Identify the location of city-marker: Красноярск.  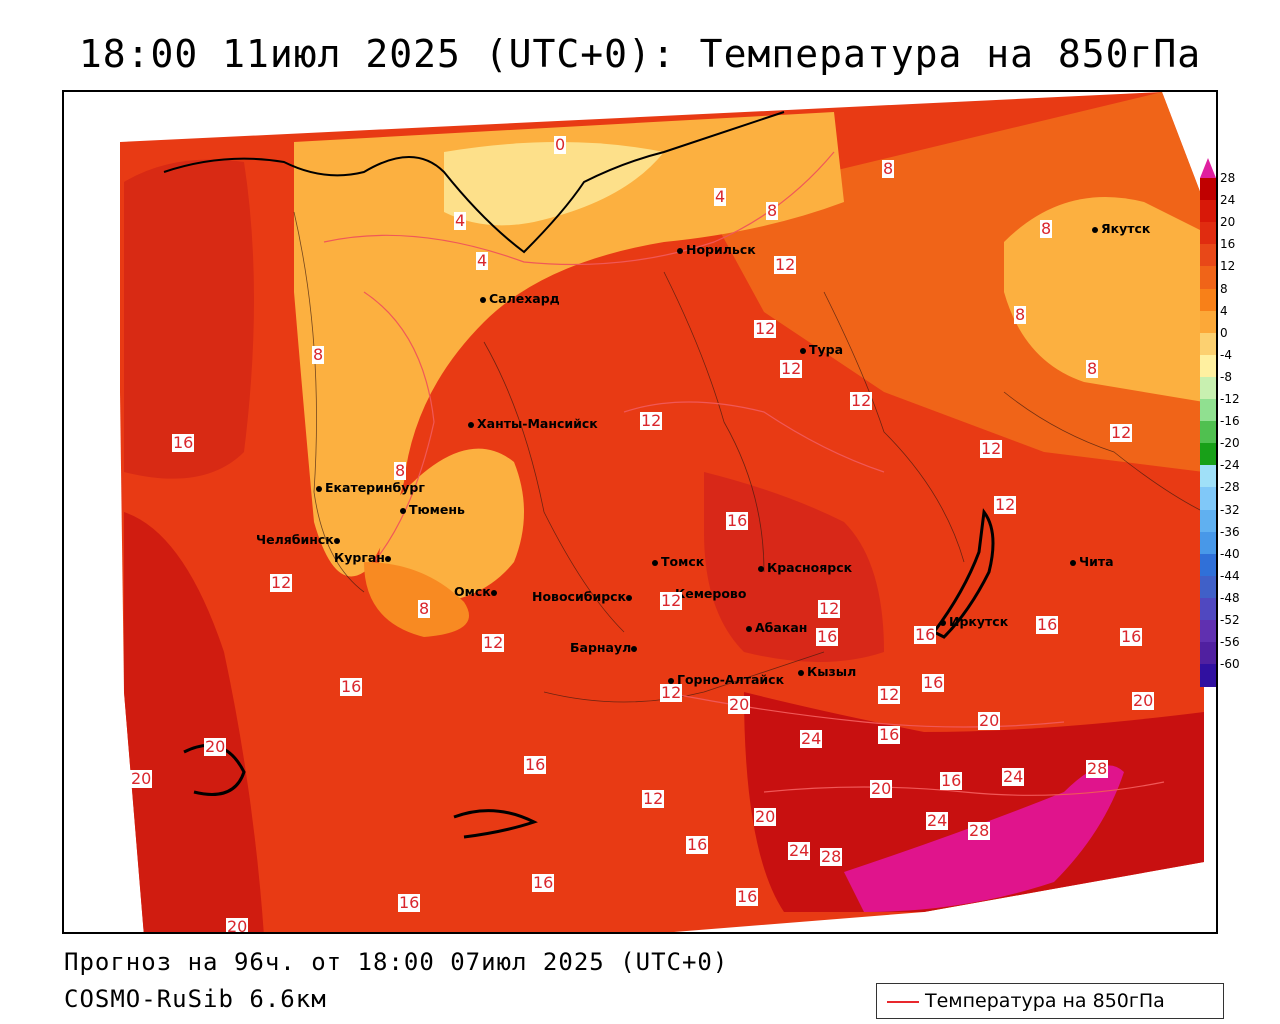
(805, 567).